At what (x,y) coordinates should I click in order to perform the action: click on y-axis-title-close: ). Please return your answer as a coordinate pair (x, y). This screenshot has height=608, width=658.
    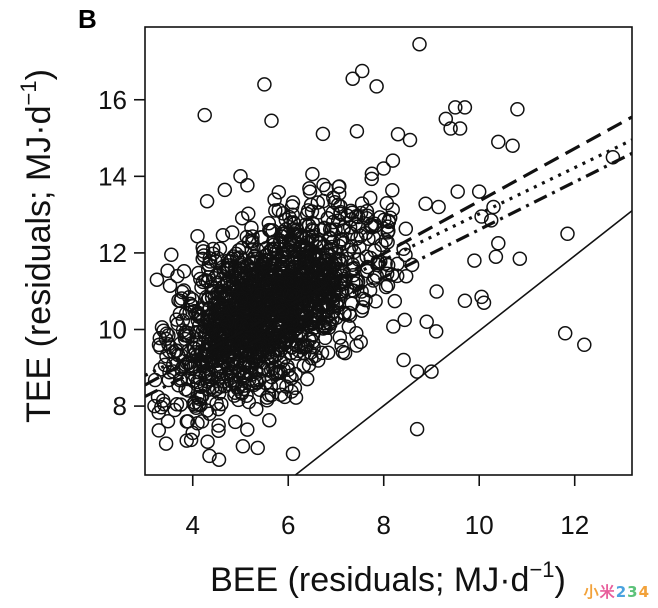
    Looking at the image, I should click on (39, 74).